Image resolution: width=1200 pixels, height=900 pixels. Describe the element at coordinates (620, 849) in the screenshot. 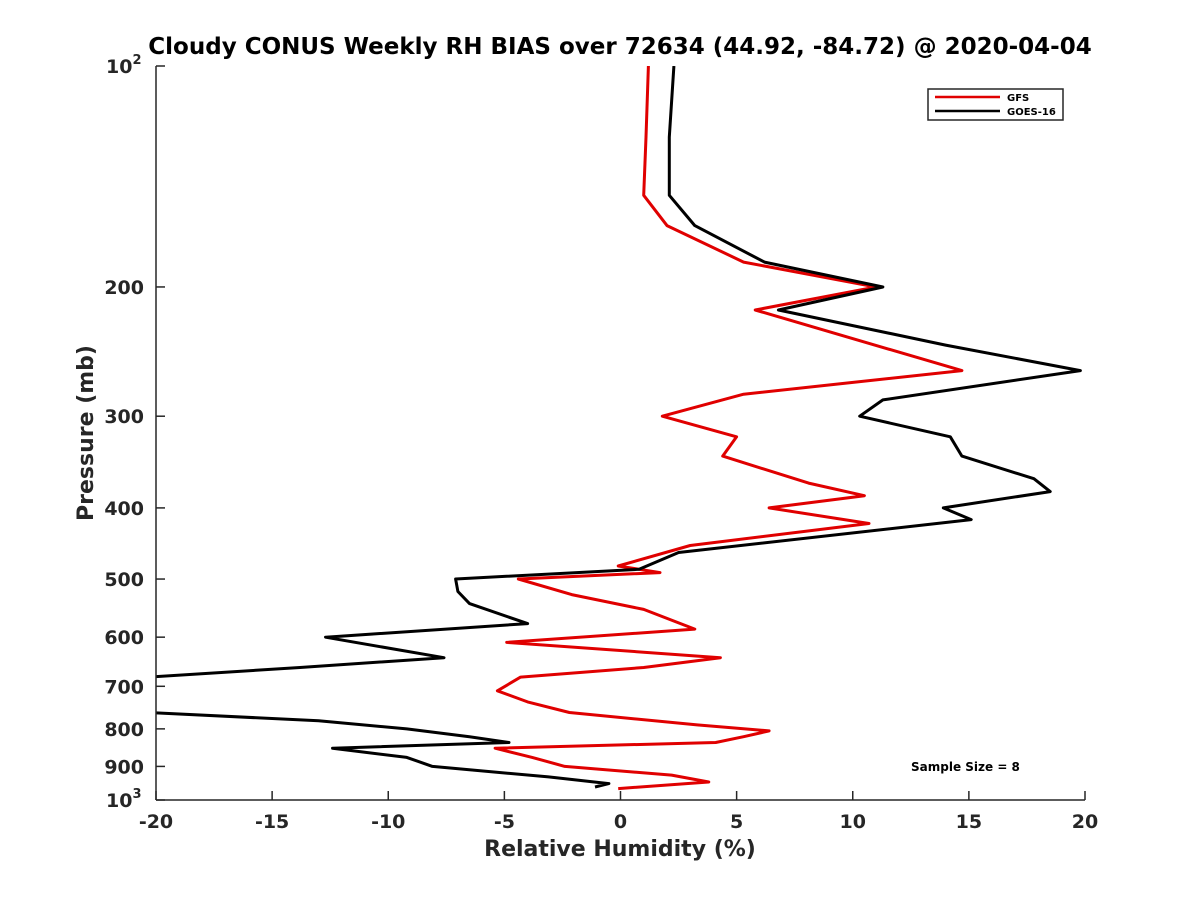

I see `x-axis-label: Relative Humidity (%)` at that location.